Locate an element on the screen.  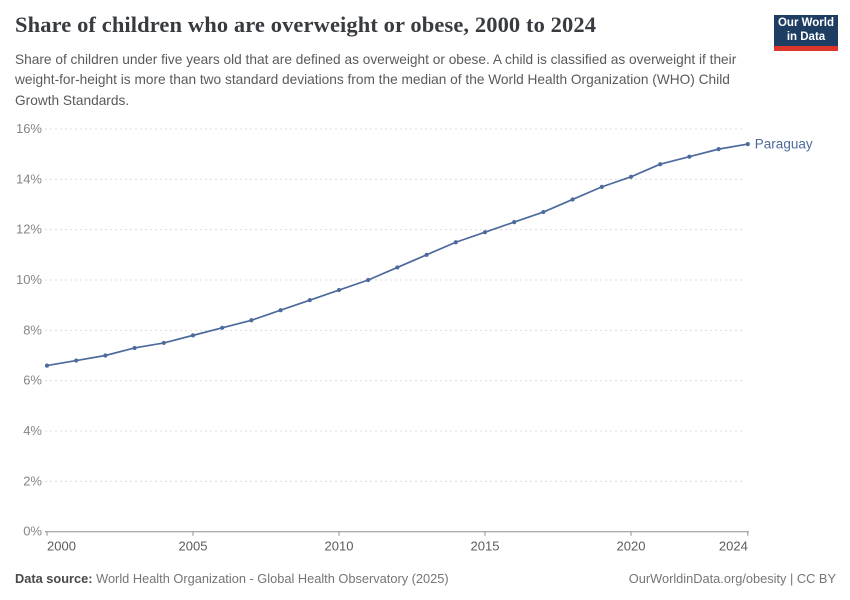
x-tick-label: 2020 is located at coordinates (631, 546).